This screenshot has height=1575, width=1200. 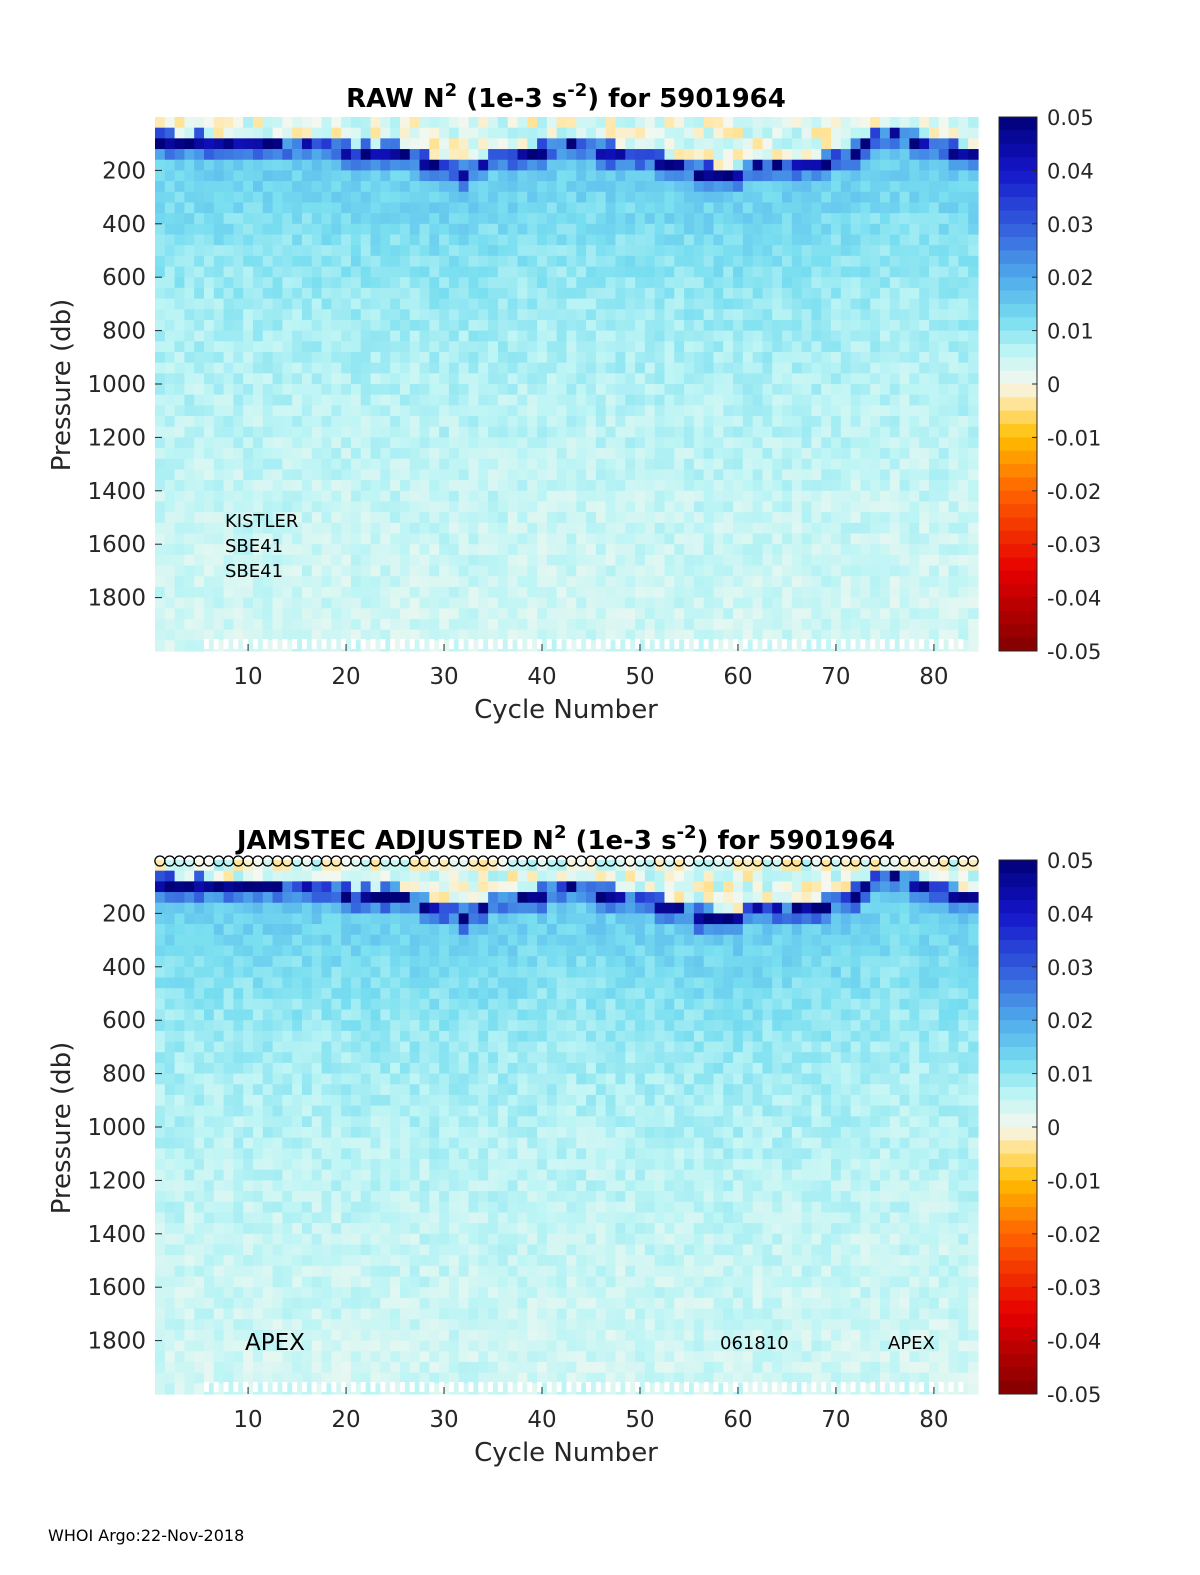 I want to click on colorbar-tick-label: -0.05, so click(x=1074, y=652).